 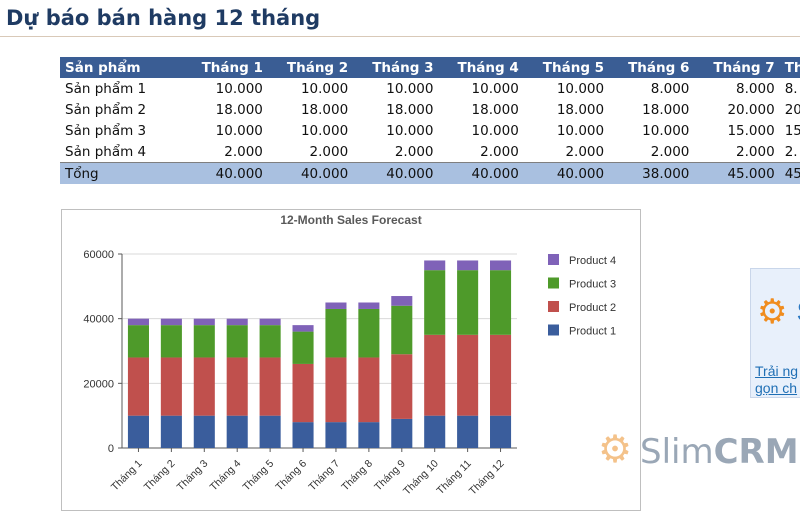 I want to click on table-header-cell: Tháng 6, so click(x=652, y=67).